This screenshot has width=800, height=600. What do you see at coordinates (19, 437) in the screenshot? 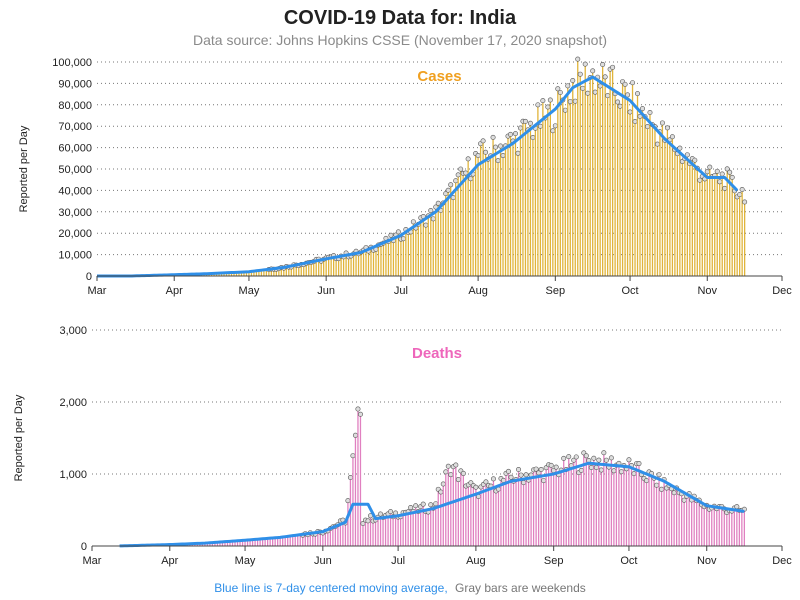
I see `y-axis-label: Reported per Day` at bounding box center [19, 437].